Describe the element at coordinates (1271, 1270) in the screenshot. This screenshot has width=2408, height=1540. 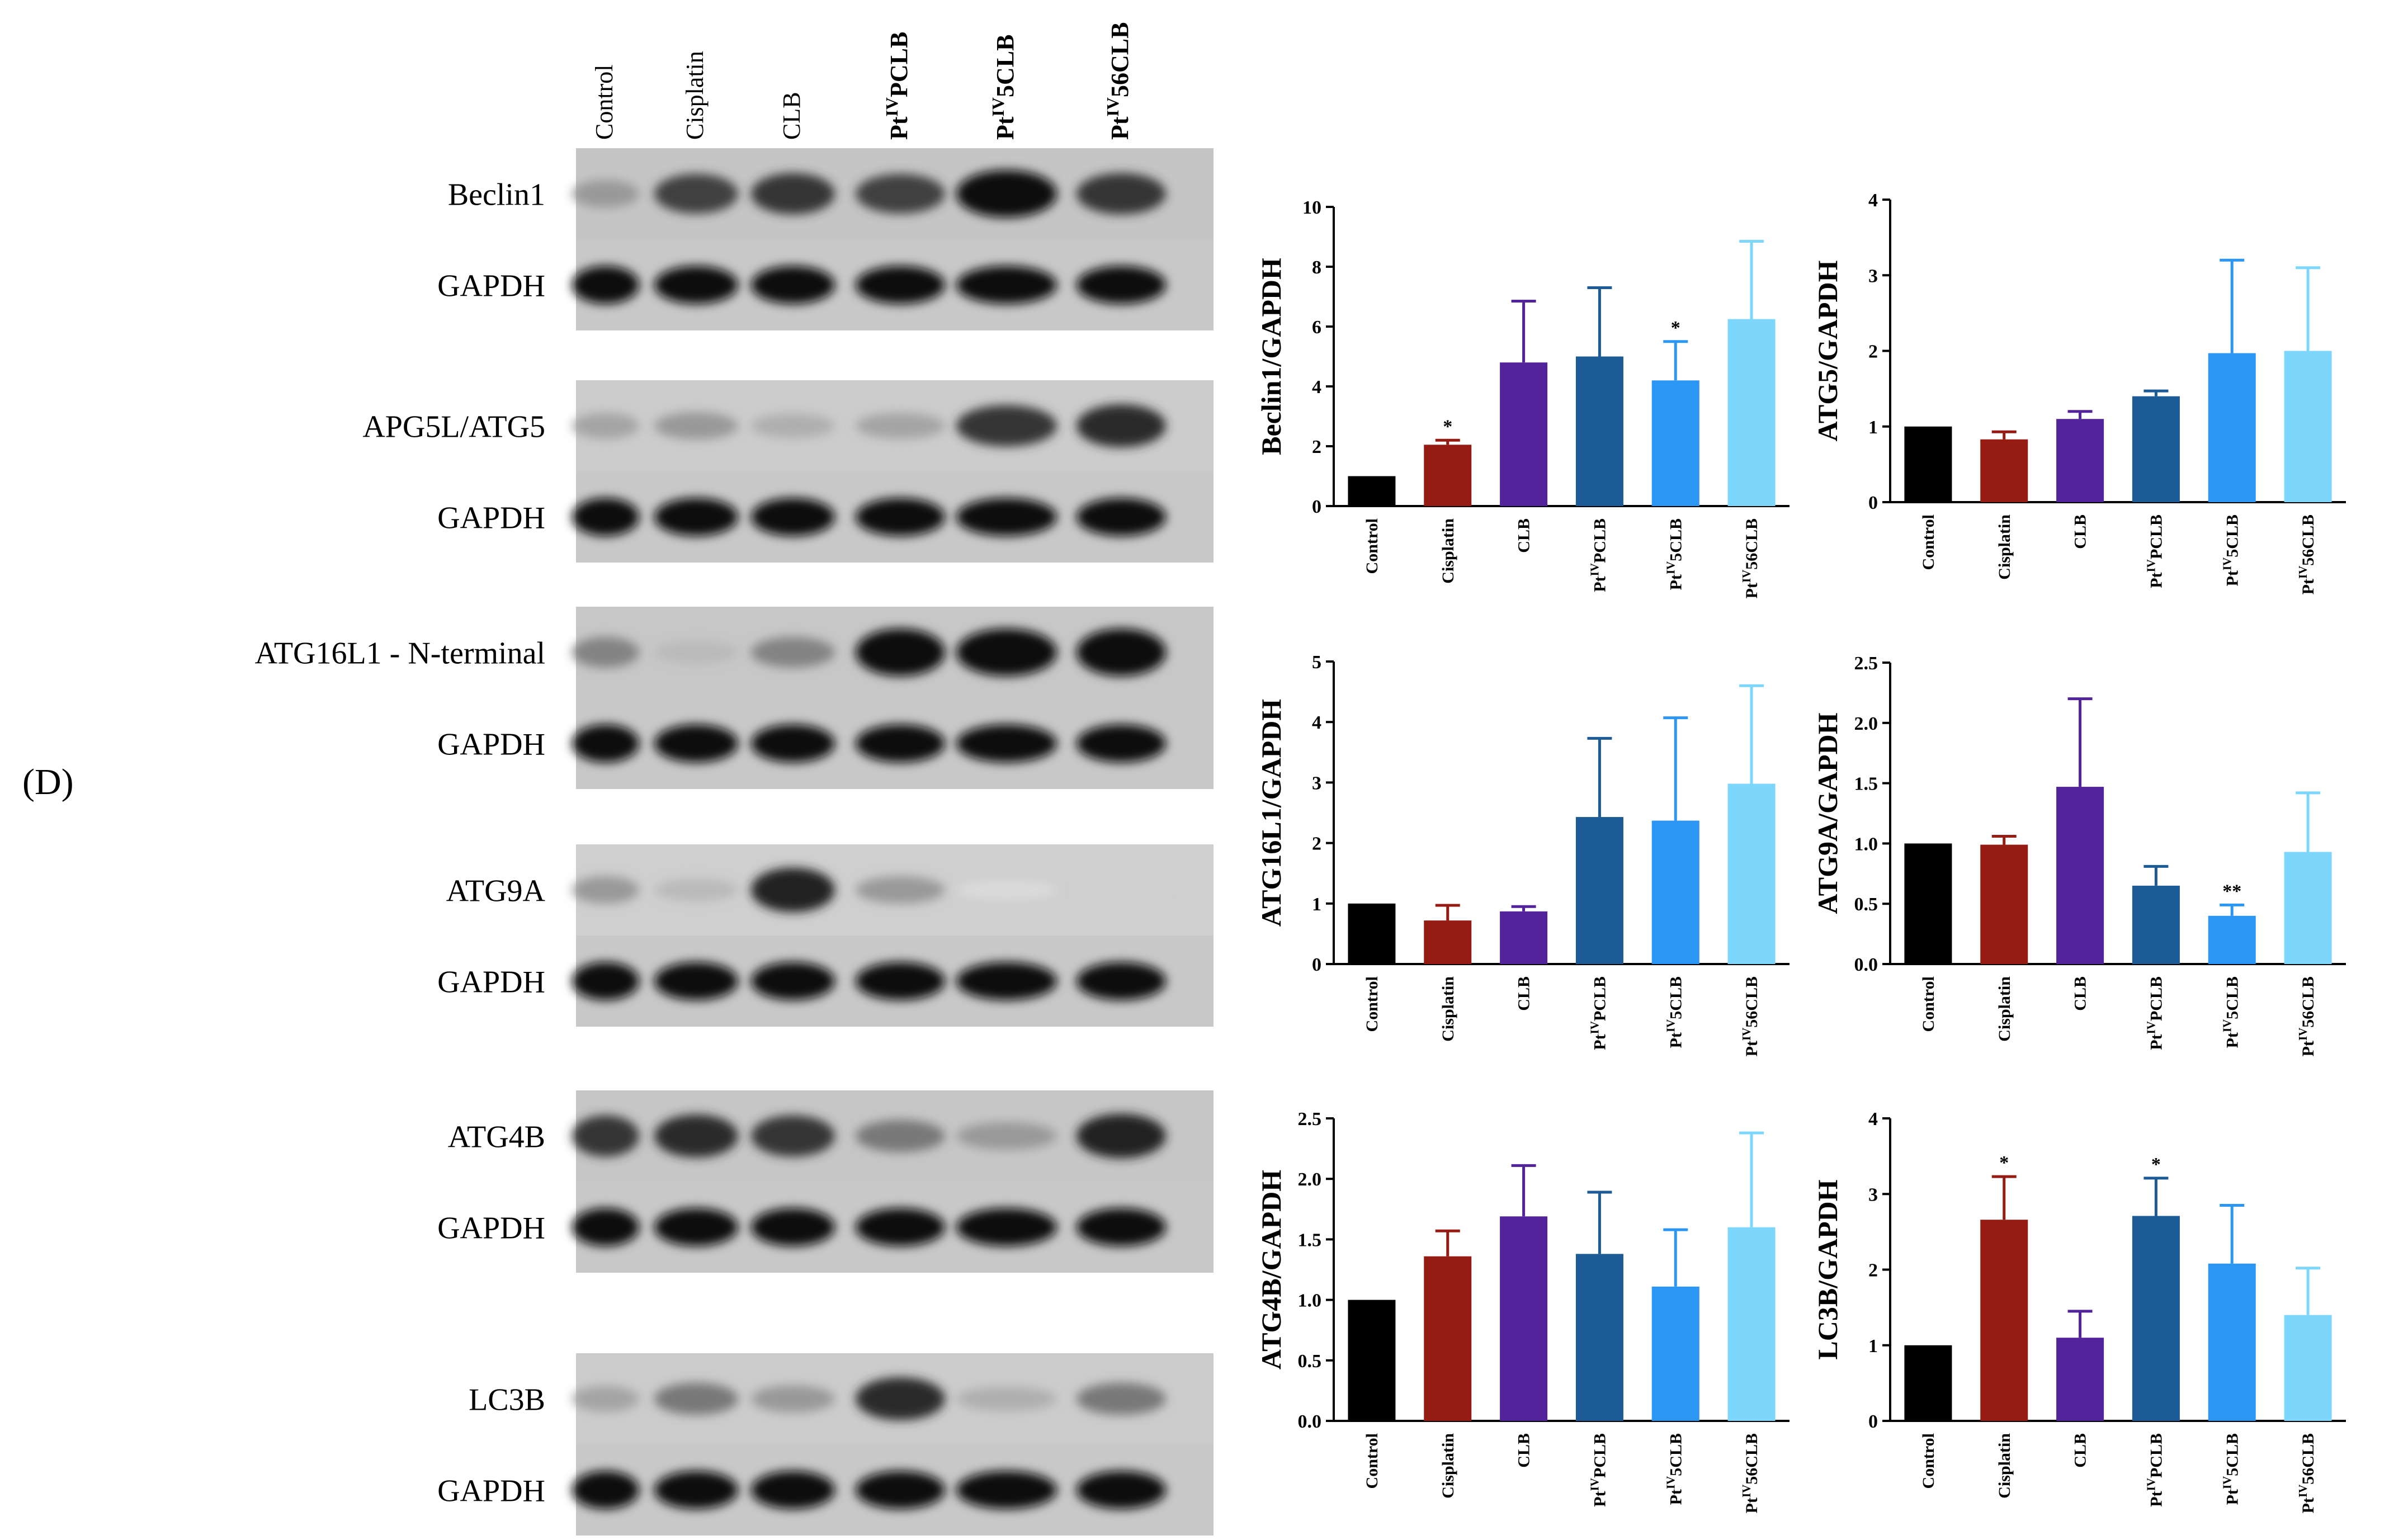
I see `y-axis-label: ATG4B/GAPDH` at that location.